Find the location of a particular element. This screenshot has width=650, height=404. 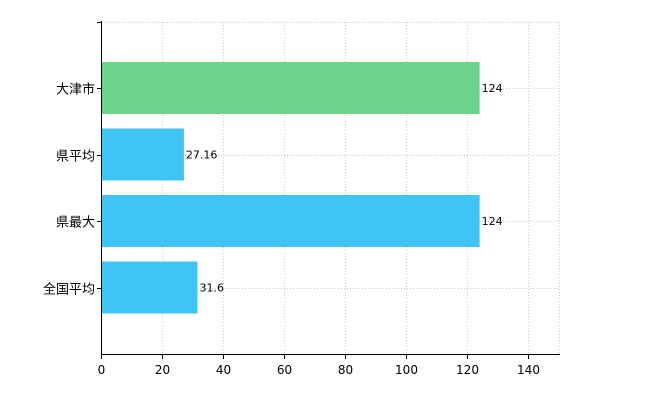

category-label-2: 県最大 is located at coordinates (75, 223).